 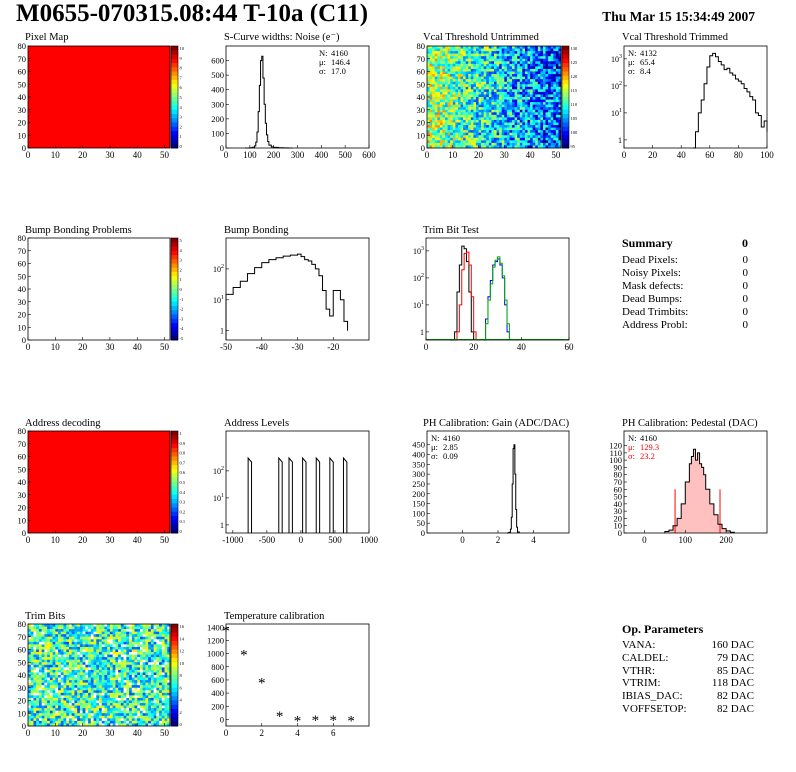 I want to click on y-tick-label: 400, so click(x=217, y=90).